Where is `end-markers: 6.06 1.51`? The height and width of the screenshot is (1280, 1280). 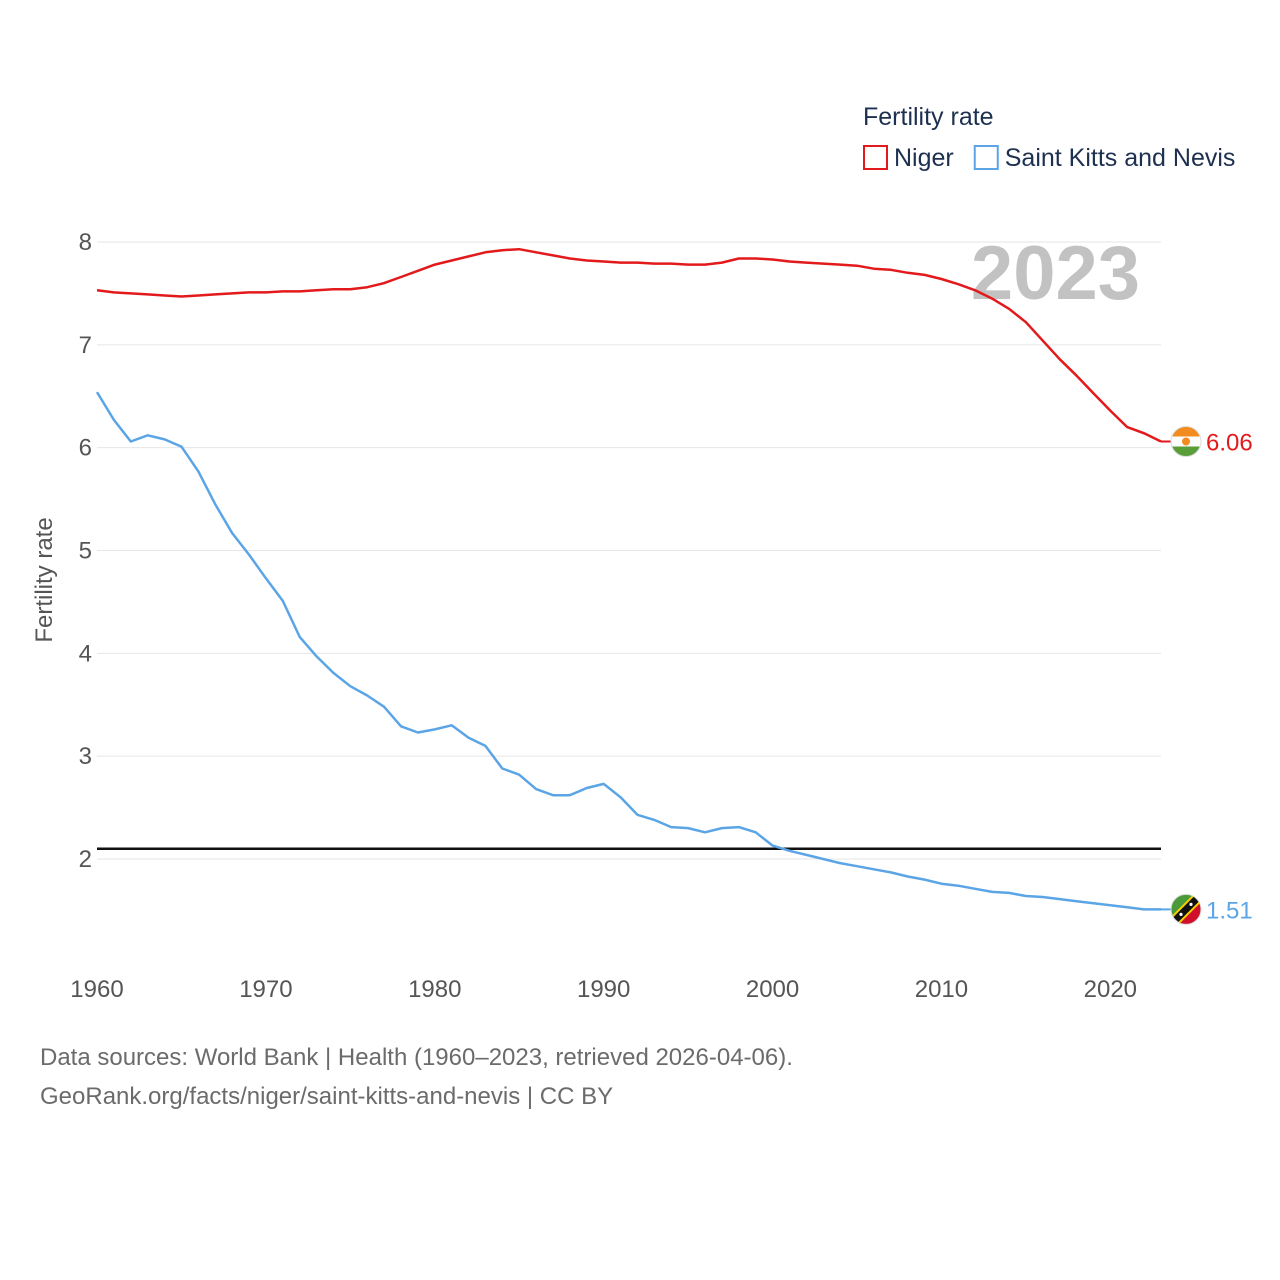
end-markers: 6.06 1.51 is located at coordinates (1207, 675).